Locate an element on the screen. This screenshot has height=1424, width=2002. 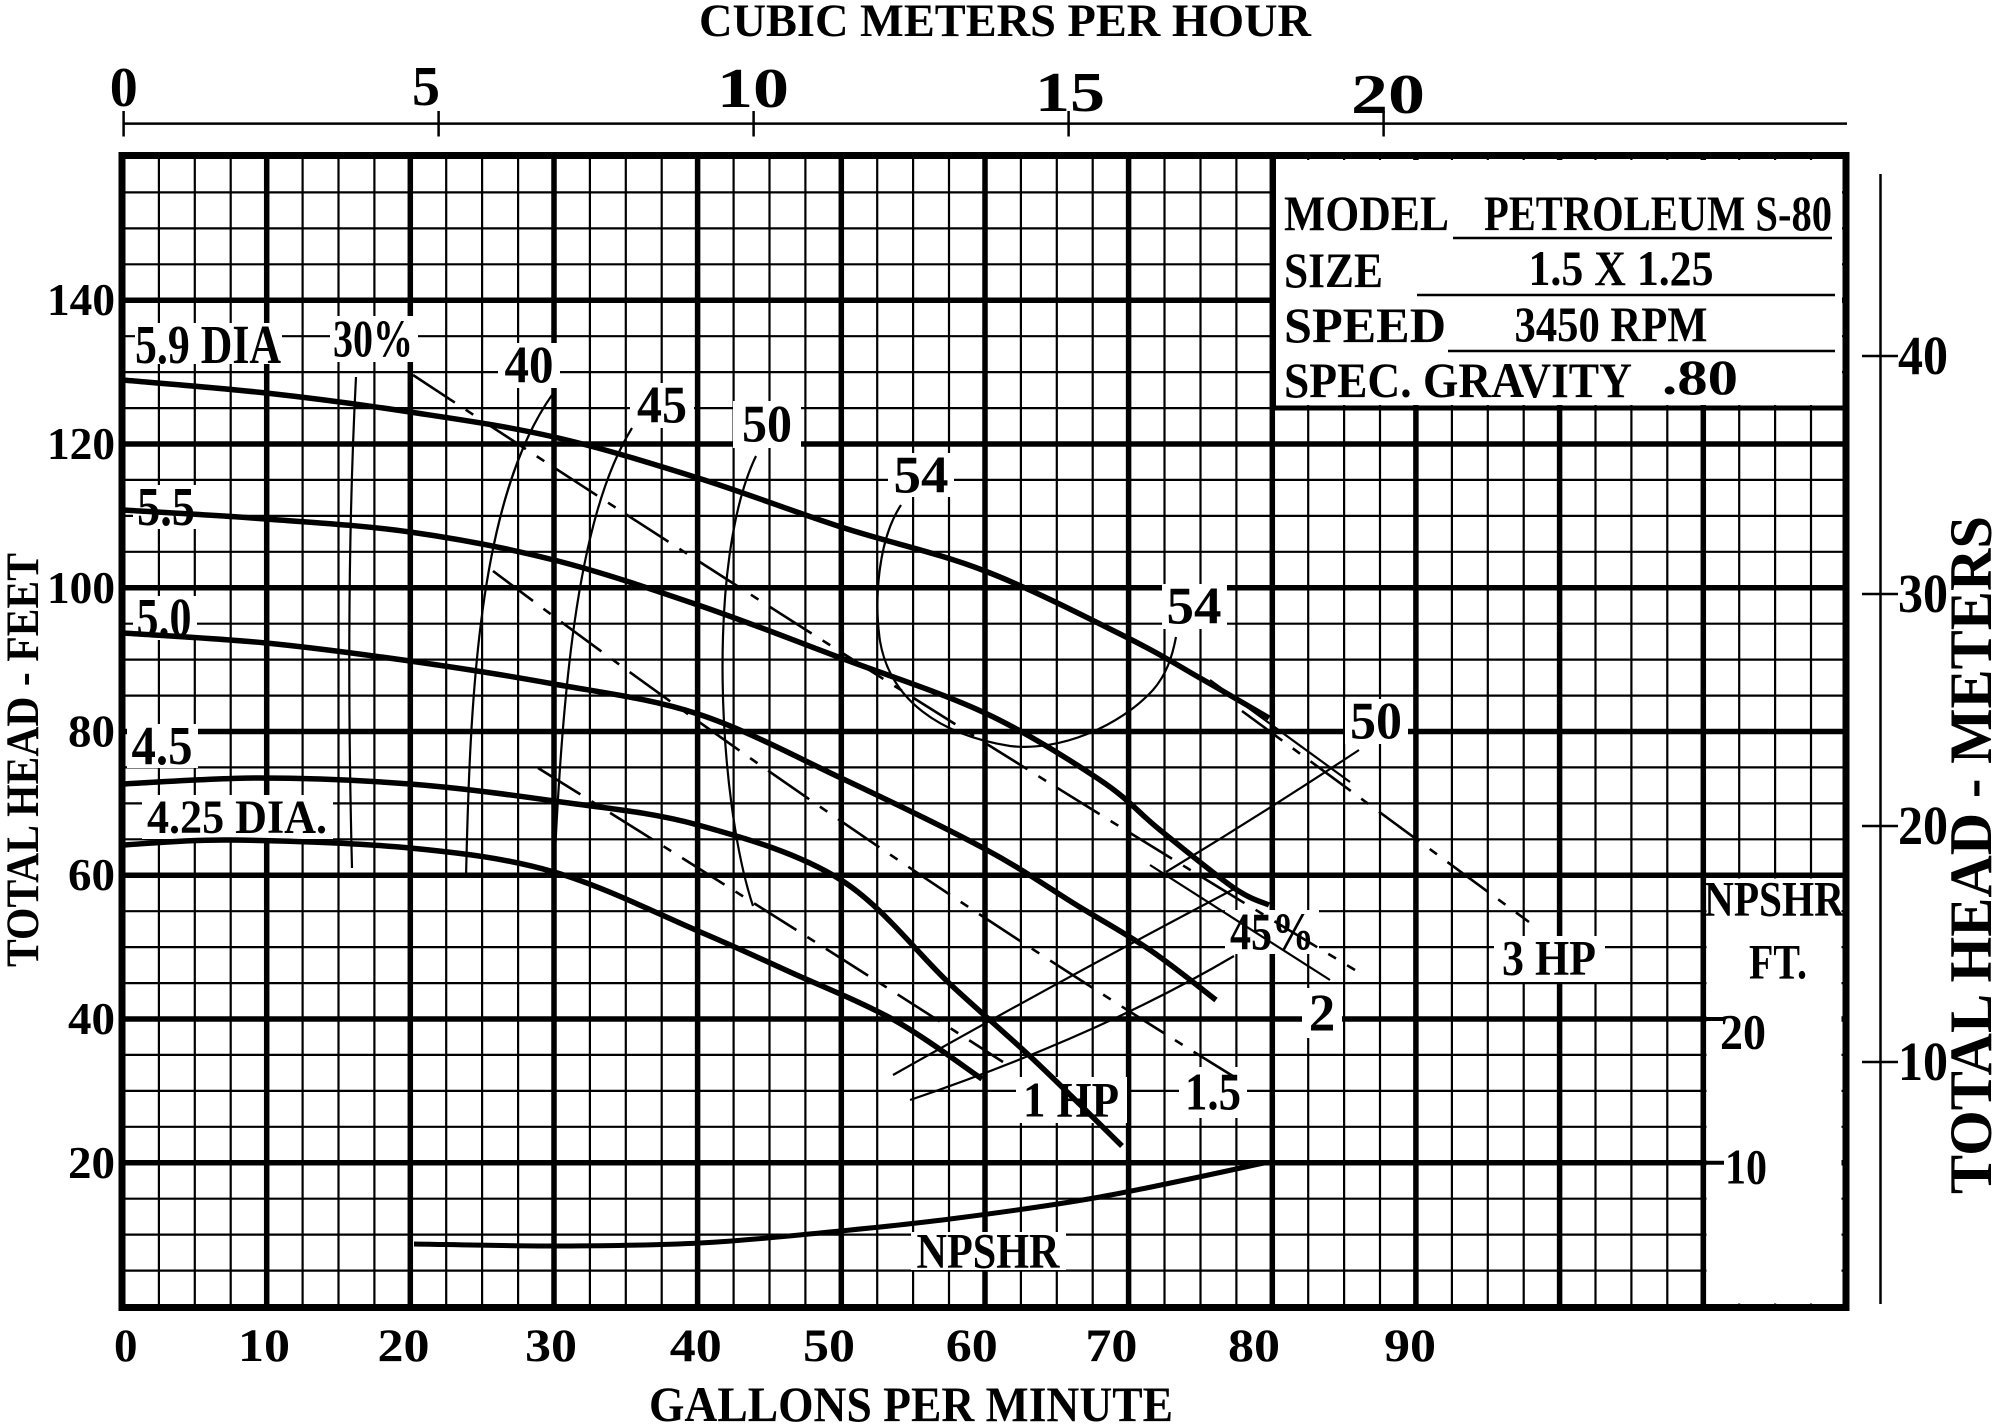
svg-text: 5.5 is located at coordinates (166, 506).